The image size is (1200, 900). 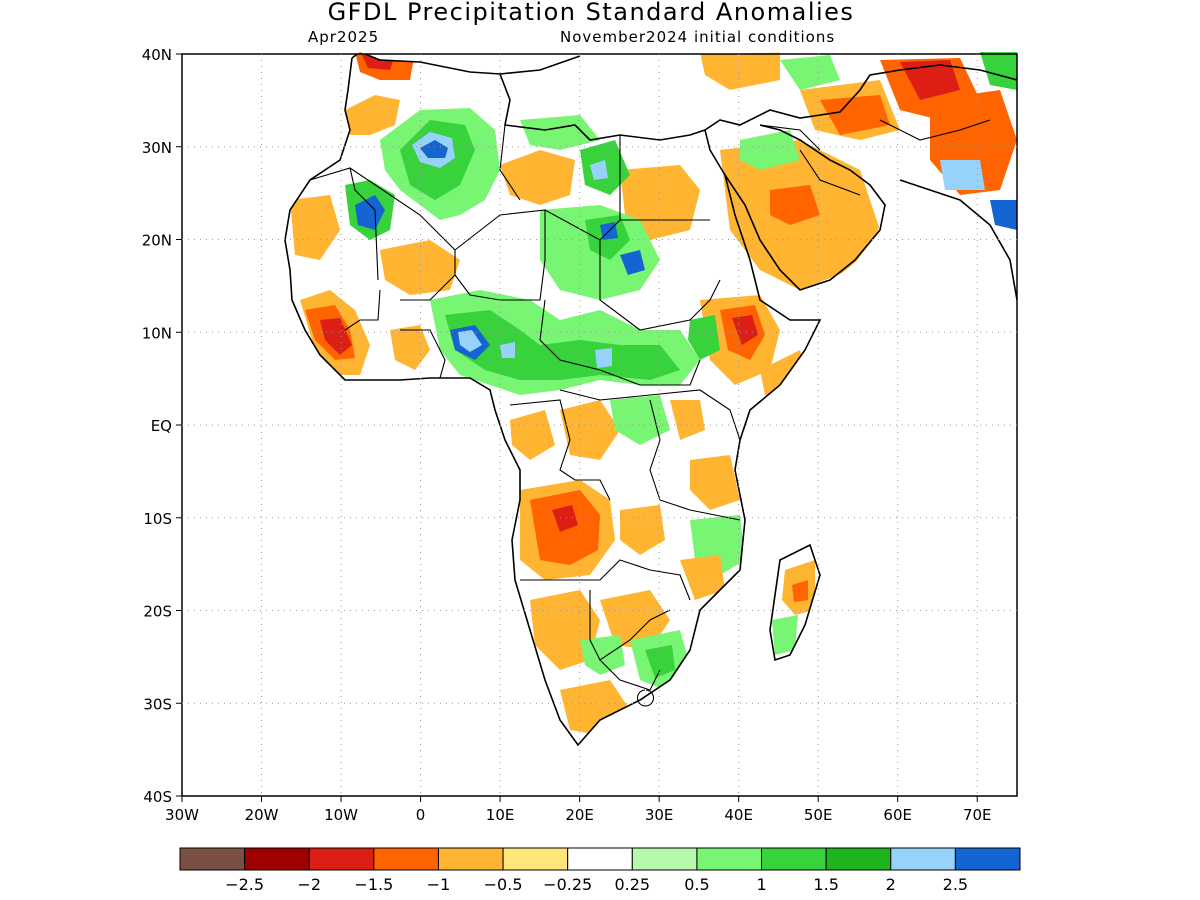 What do you see at coordinates (262, 815) in the screenshot?
I see `lon-tick-label: 20W` at bounding box center [262, 815].